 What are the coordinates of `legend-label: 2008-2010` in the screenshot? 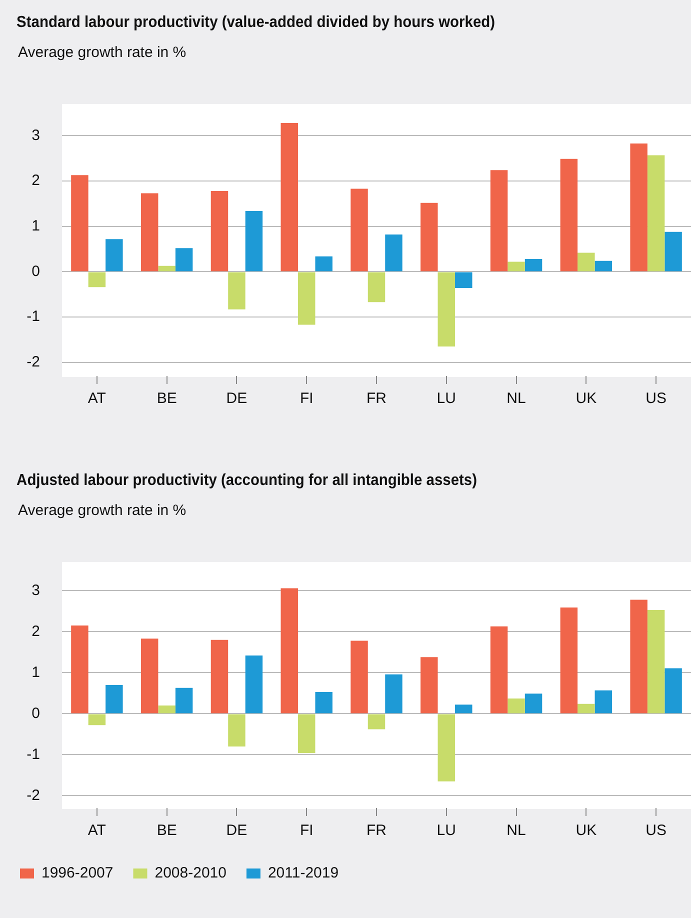 It's located at (190, 873).